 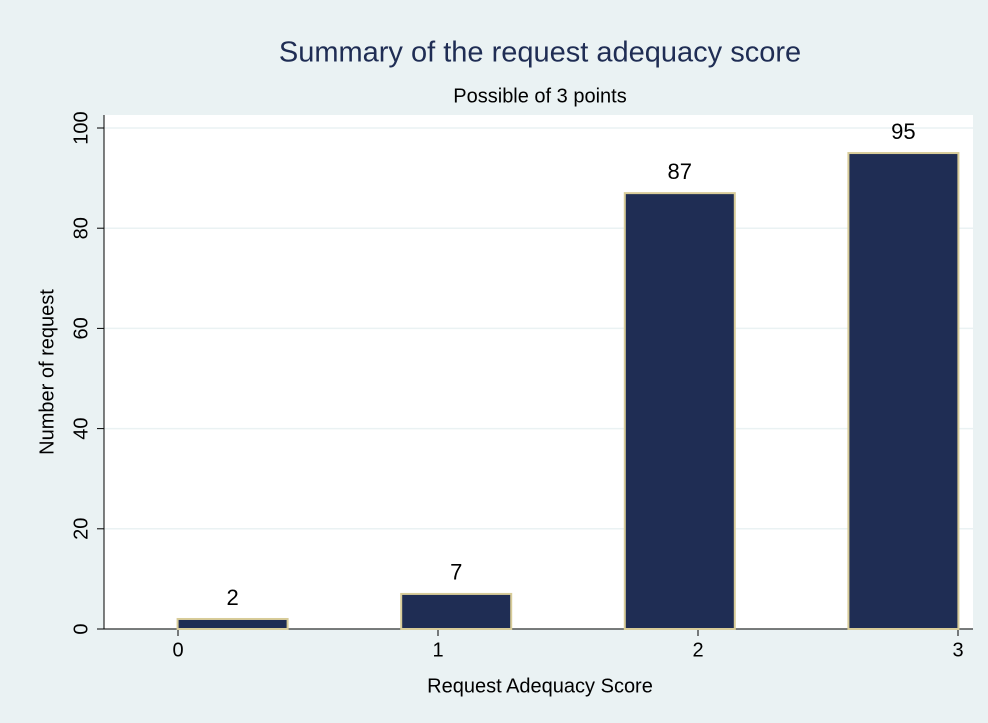 What do you see at coordinates (540, 686) in the screenshot?
I see `x-axis-label: Request Adequacy Score` at bounding box center [540, 686].